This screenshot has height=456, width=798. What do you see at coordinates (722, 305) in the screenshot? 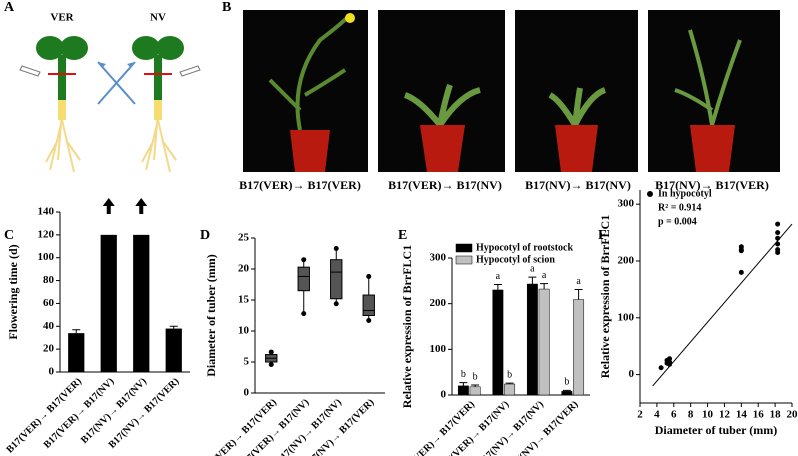
I see `fit-line` at bounding box center [722, 305].